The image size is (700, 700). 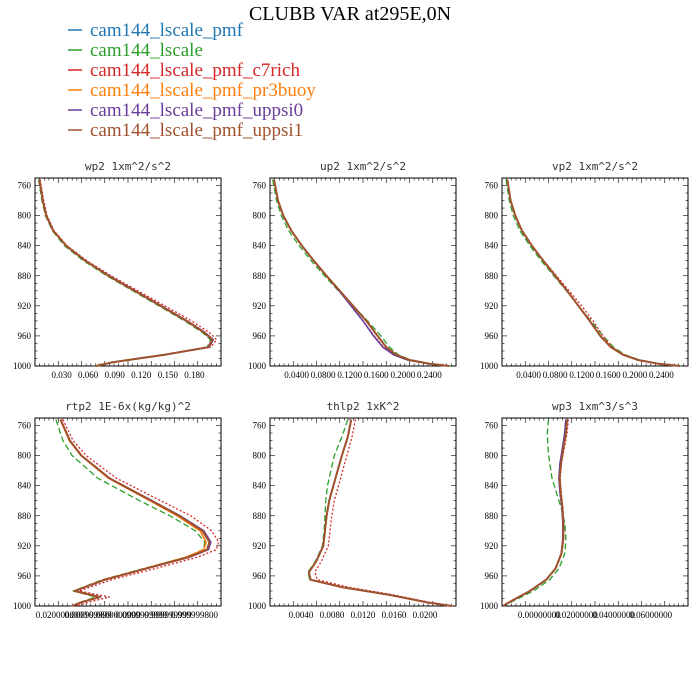 I want to click on x-tick-label: 0.1600, so click(x=376, y=375).